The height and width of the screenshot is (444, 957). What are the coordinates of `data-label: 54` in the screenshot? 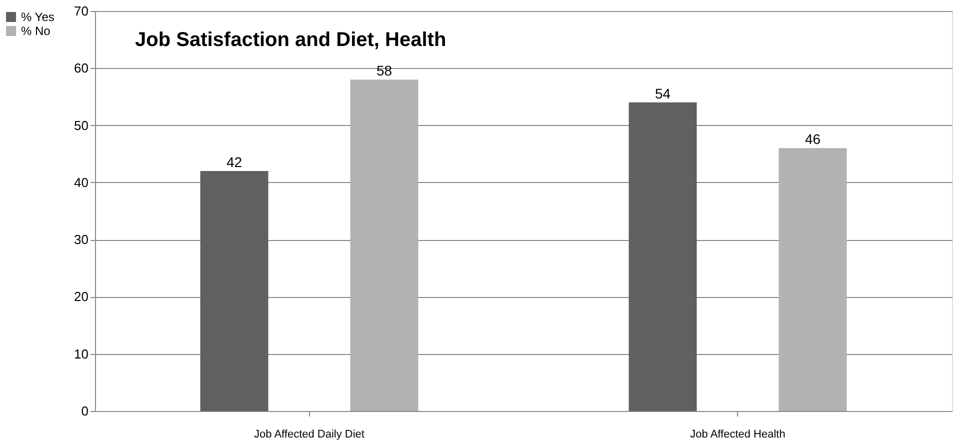 It's located at (662, 93).